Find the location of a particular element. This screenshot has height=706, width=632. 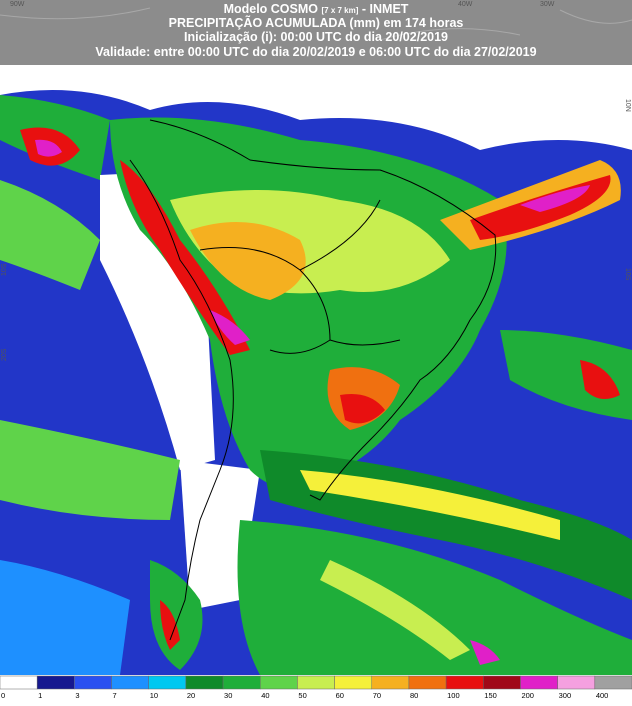

legend-label: 7 is located at coordinates (115, 695).